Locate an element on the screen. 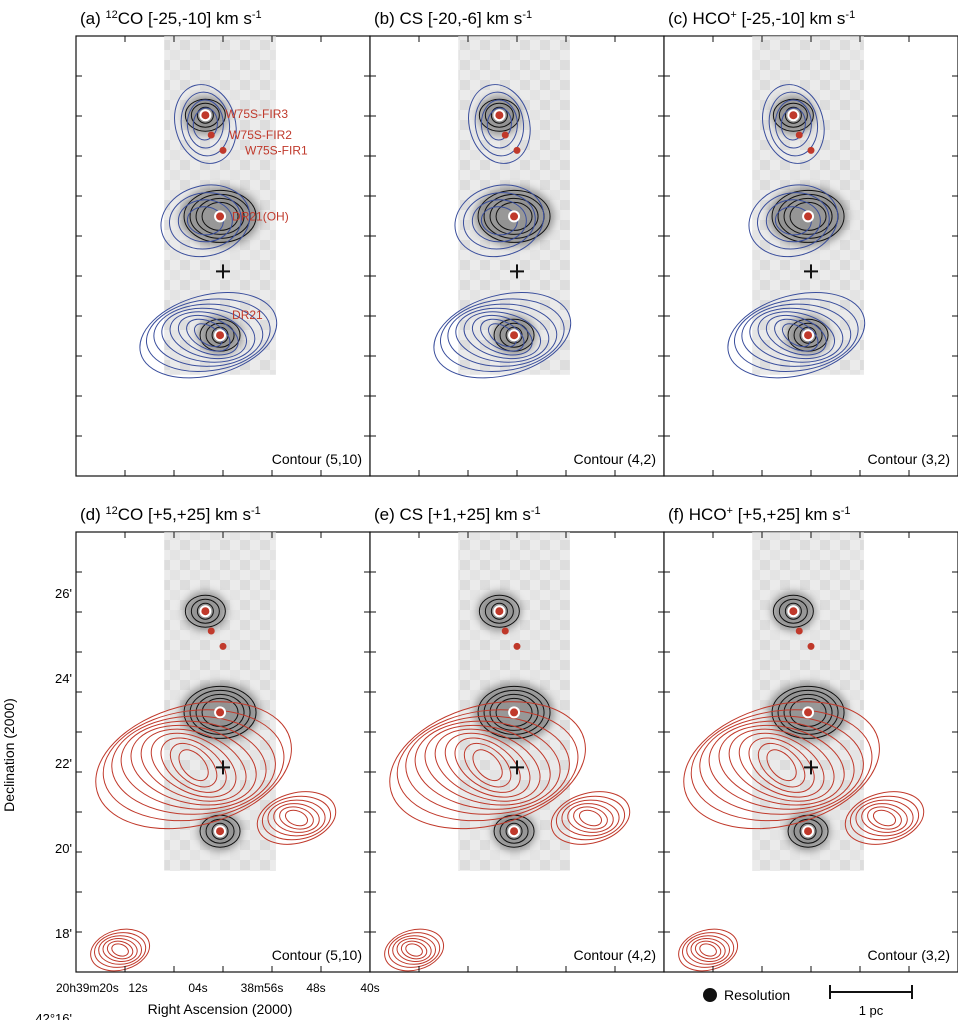 The height and width of the screenshot is (1020, 958). panel-c: (c) HCO+ [-25,-10] km s-1 Contour (3,2) is located at coordinates (810, 243).